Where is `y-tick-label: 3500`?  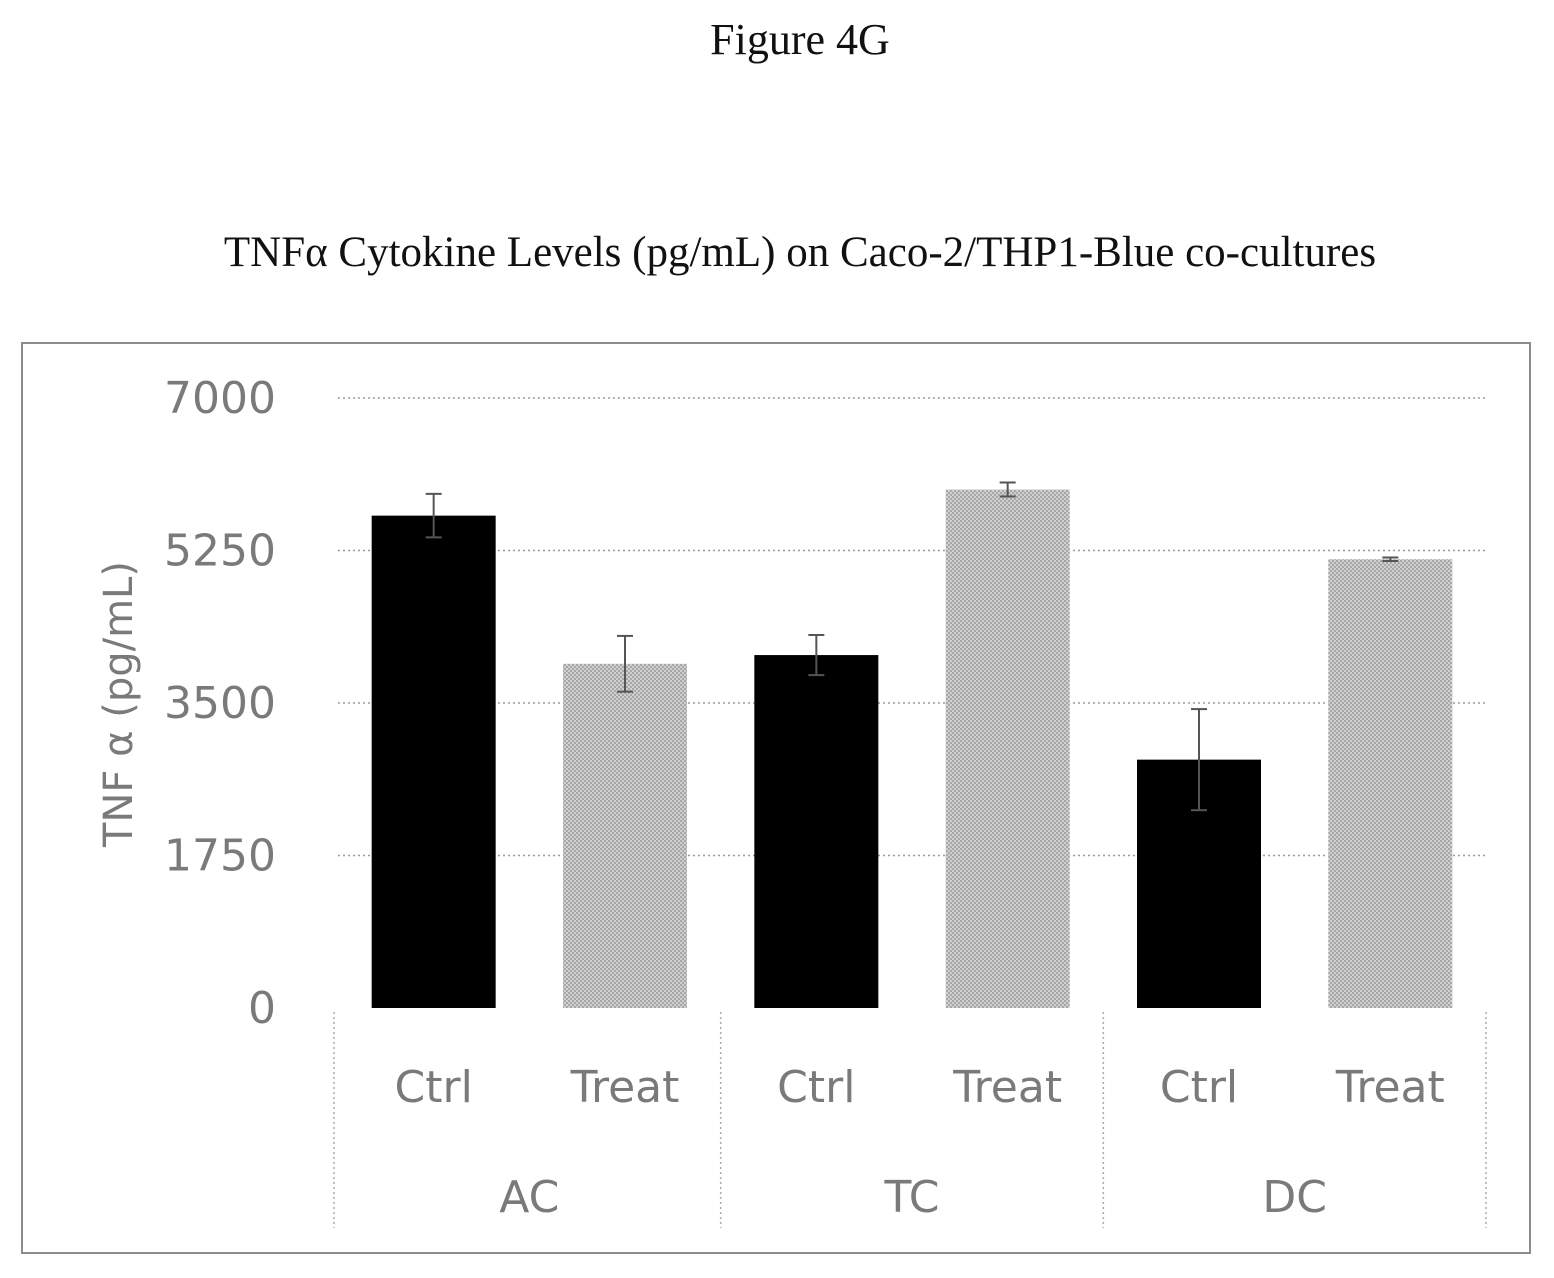 y-tick-label: 3500 is located at coordinates (220, 703).